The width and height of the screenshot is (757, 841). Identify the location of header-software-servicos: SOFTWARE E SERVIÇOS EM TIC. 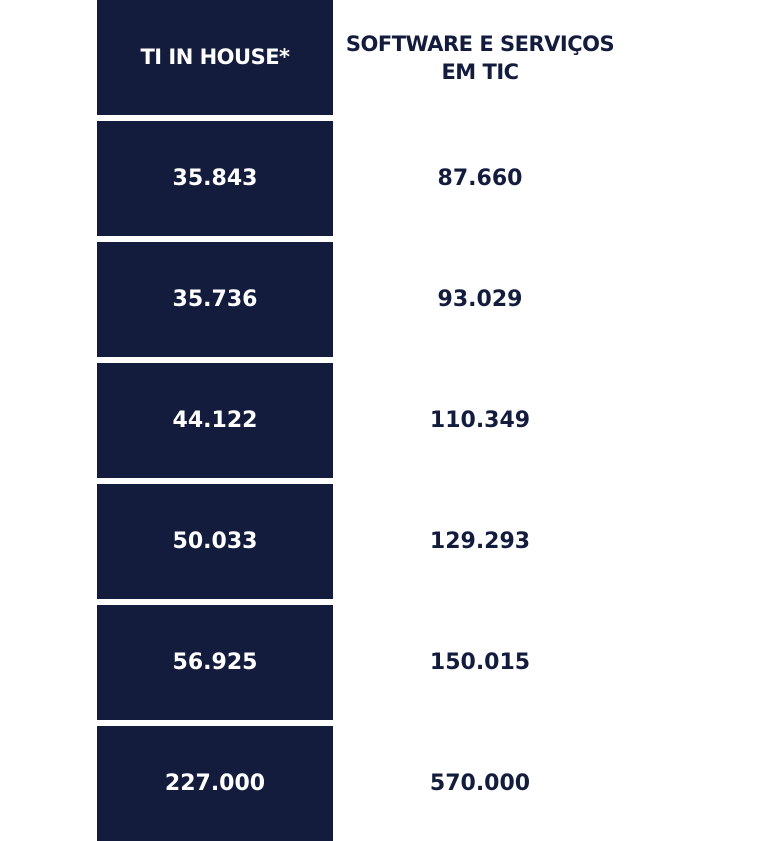
(480, 57).